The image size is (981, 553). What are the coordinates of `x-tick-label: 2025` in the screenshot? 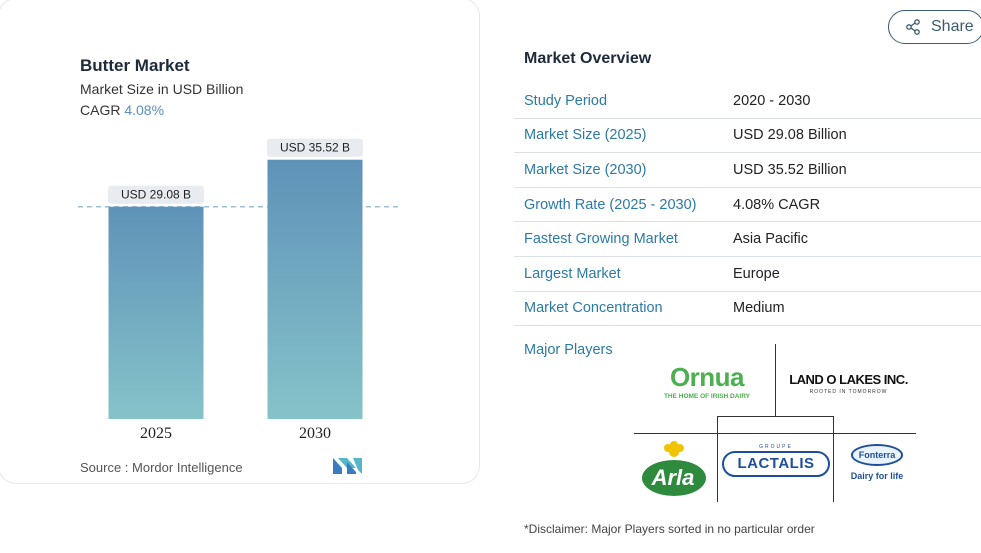 It's located at (156, 433).